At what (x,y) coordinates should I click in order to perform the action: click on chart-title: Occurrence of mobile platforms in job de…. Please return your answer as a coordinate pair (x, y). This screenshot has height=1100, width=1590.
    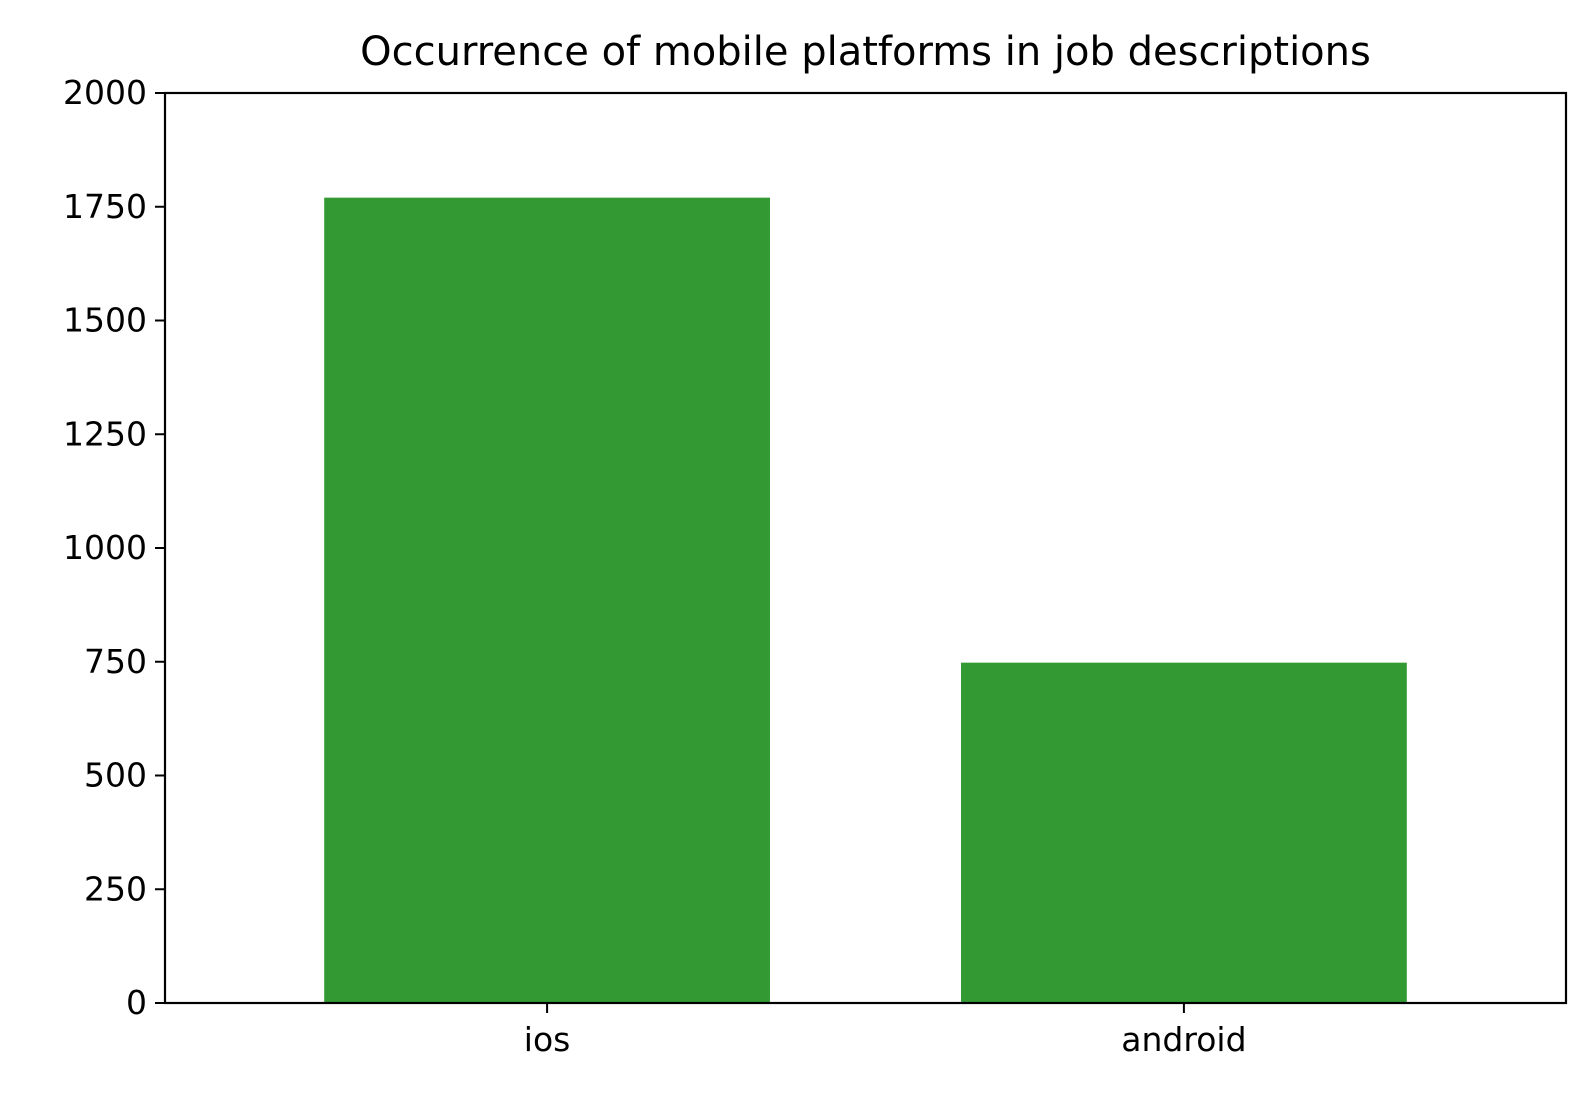
    Looking at the image, I should click on (865, 52).